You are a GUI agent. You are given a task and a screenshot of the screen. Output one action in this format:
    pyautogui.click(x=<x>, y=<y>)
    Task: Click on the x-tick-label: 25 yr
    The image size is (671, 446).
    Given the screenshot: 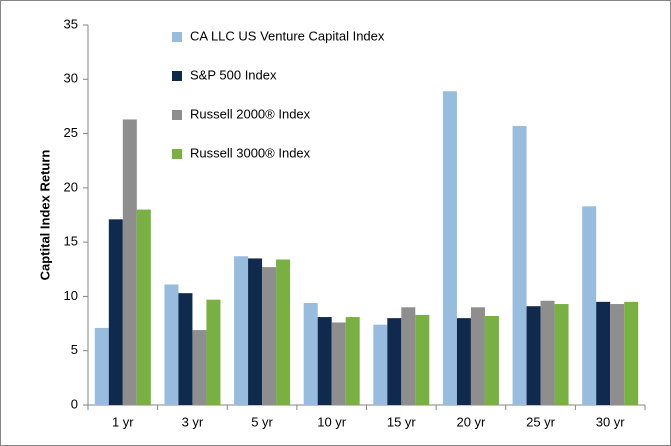 What is the action you would take?
    pyautogui.click(x=541, y=421)
    